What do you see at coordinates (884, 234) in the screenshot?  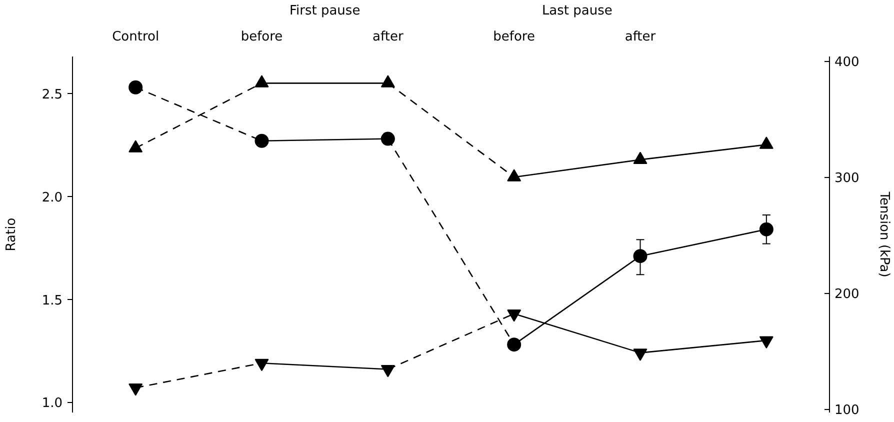 I see `y2-axis-title: Tension (kPa)` at bounding box center [884, 234].